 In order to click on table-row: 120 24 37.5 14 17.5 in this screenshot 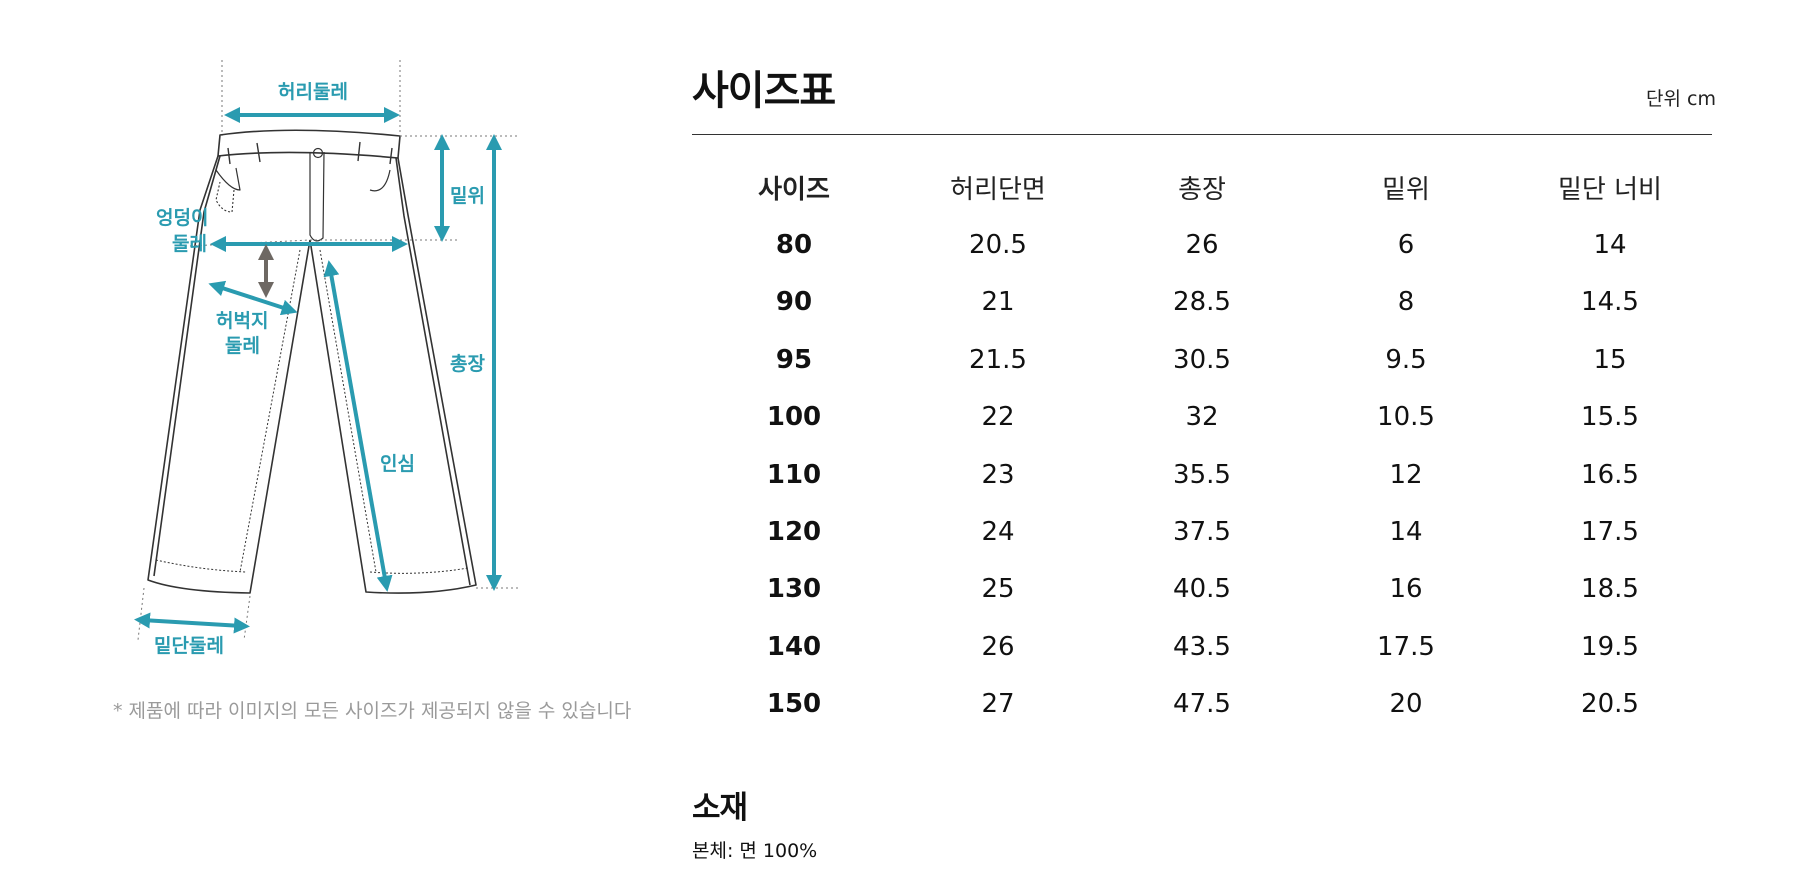, I will do `click(1202, 531)`.